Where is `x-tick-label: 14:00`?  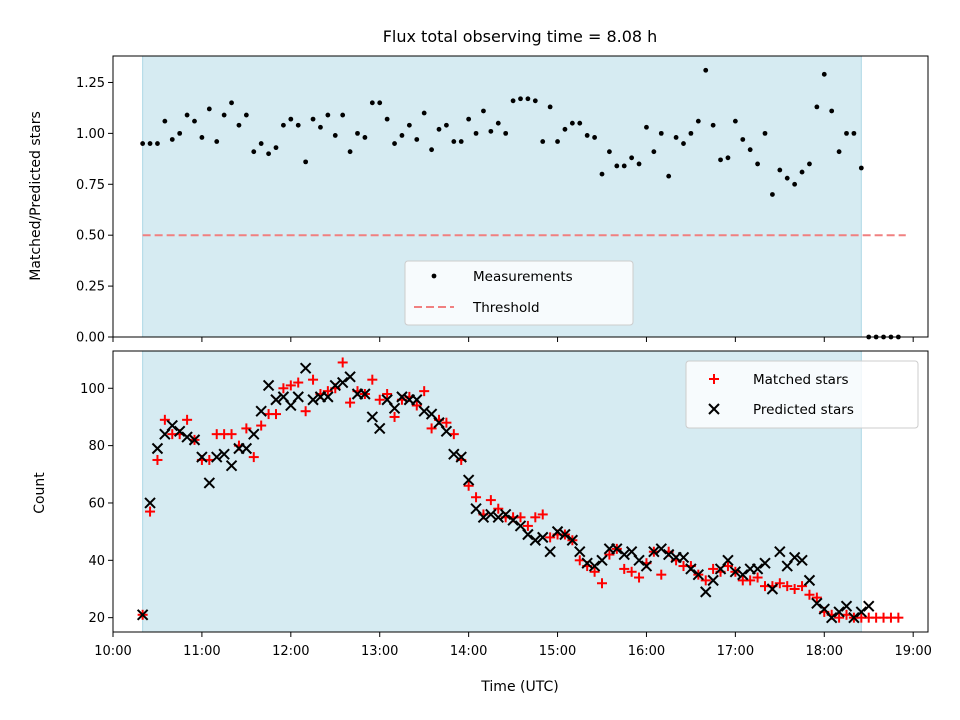
x-tick-label: 14:00 is located at coordinates (468, 651).